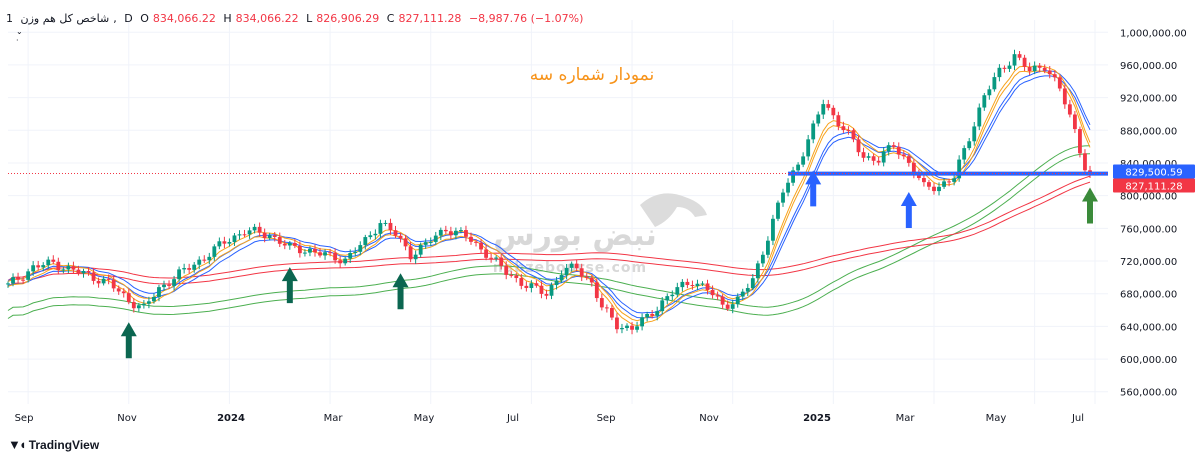 This screenshot has height=460, width=1200. I want to click on x-tick-label: Sep, so click(606, 418).